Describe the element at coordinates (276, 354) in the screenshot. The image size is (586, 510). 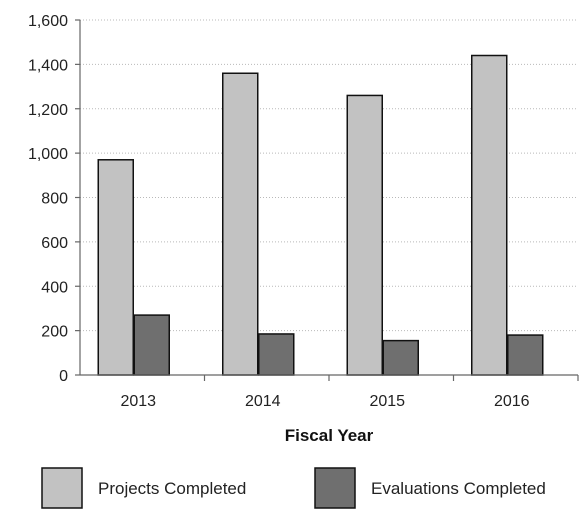
I see `bar-evaluations-completed-2014` at that location.